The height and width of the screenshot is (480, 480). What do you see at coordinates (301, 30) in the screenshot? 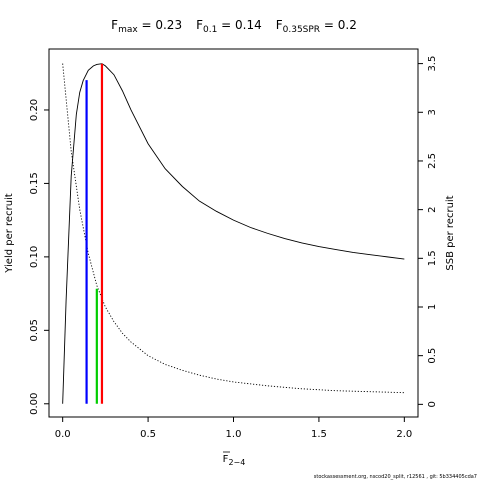
I see `title-fspr-sub: 0.35SPR` at bounding box center [301, 30].